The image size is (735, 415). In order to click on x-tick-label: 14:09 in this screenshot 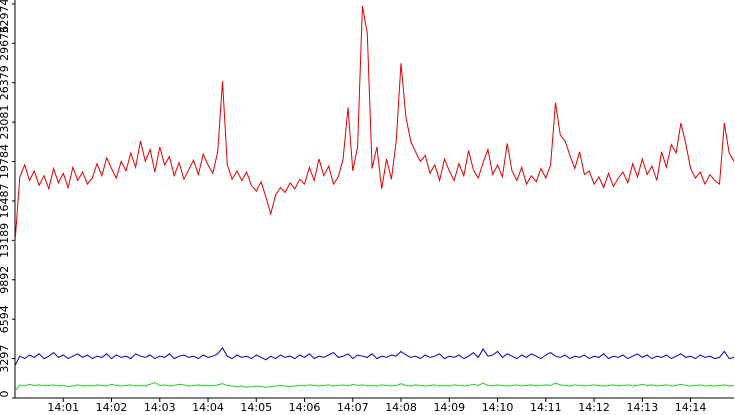, I will do `click(449, 407)`.